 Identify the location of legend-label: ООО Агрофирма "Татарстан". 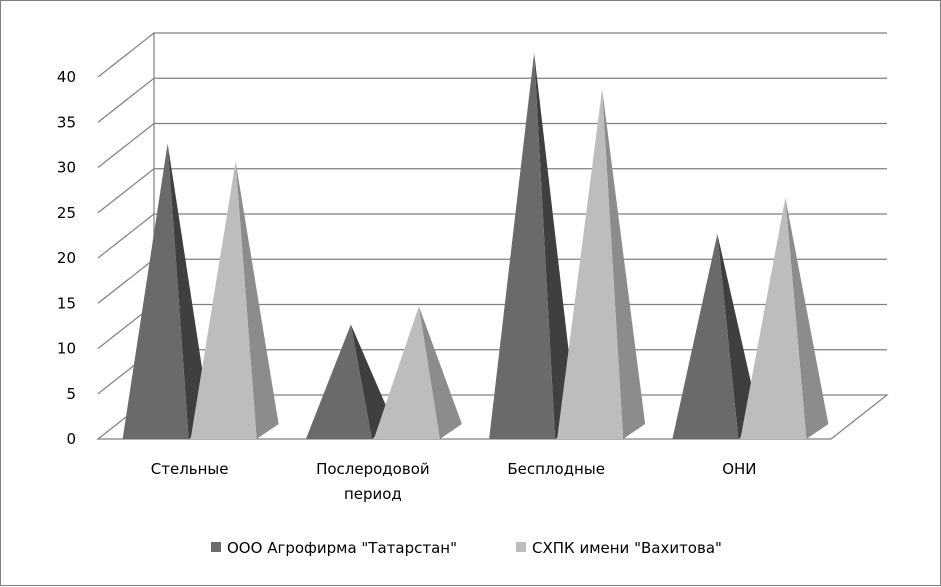
(342, 548).